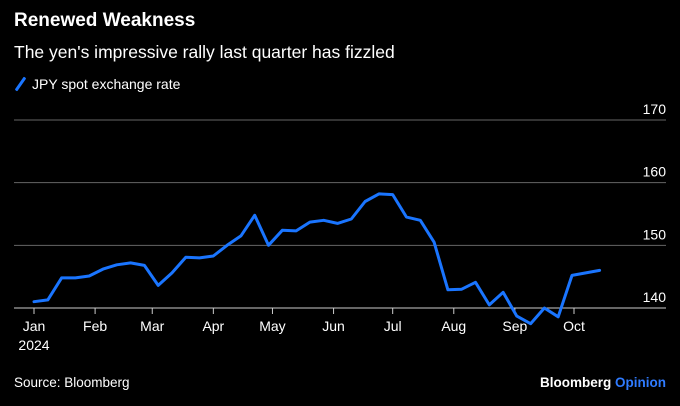 This screenshot has width=680, height=406. I want to click on y-tick-label-160: 160, so click(655, 172).